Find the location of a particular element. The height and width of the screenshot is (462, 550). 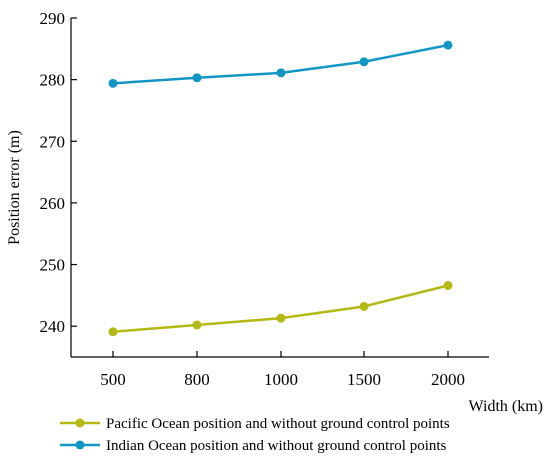

y-tick-label: 260 is located at coordinates (53, 203).